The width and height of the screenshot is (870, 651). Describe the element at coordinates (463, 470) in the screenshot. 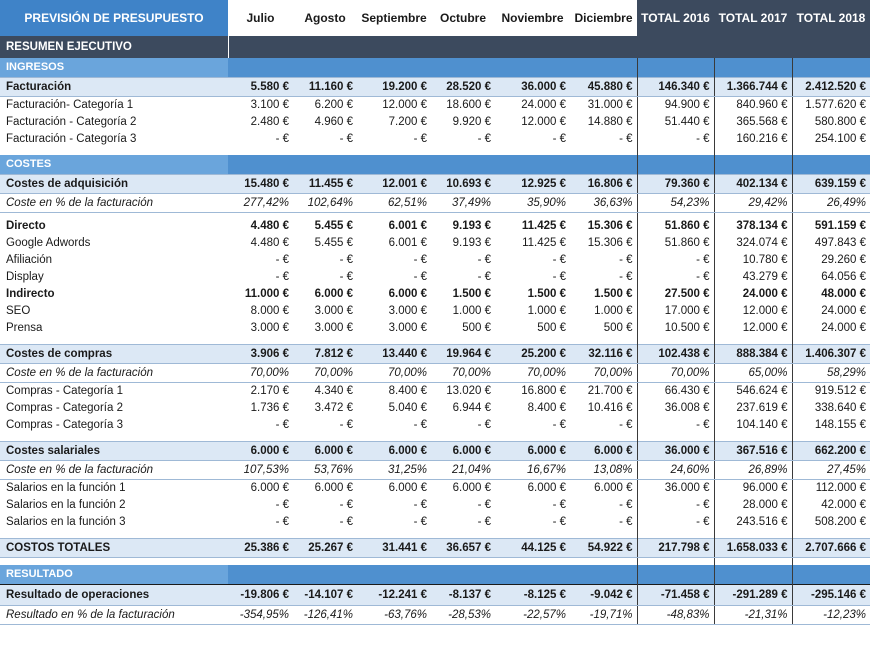

I see `table-cell: 21,04%` at that location.